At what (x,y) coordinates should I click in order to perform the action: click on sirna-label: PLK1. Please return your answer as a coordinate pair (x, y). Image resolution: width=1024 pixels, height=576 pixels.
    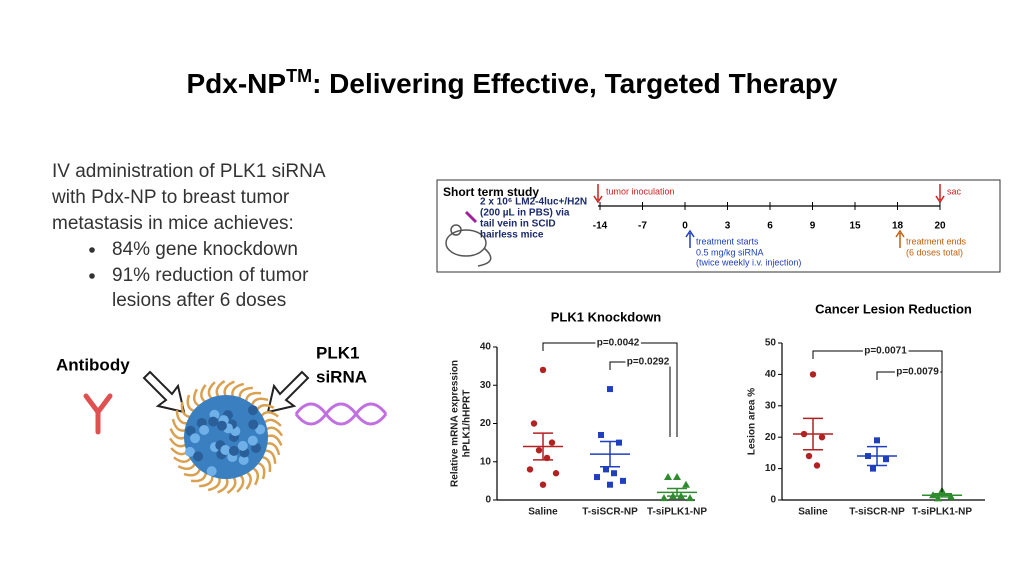
    Looking at the image, I should click on (337, 352).